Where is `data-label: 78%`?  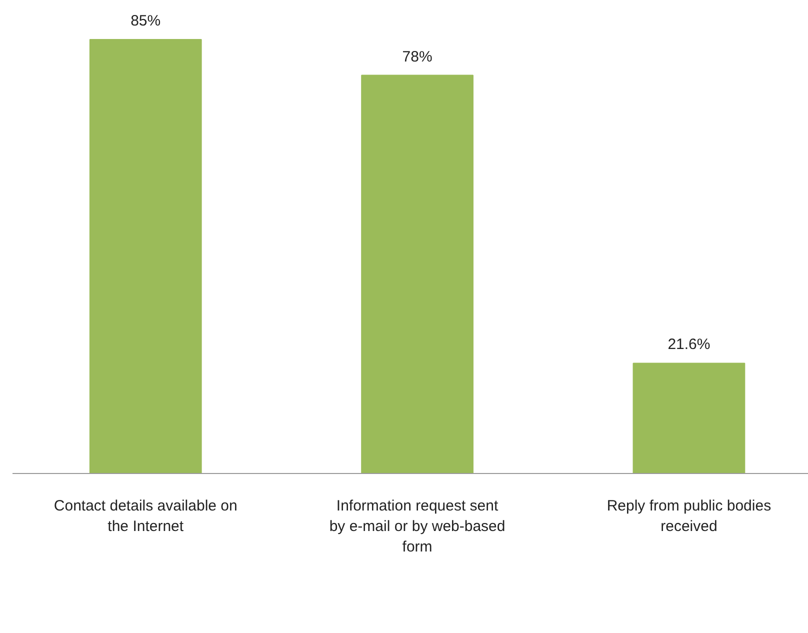
data-label: 78% is located at coordinates (417, 57).